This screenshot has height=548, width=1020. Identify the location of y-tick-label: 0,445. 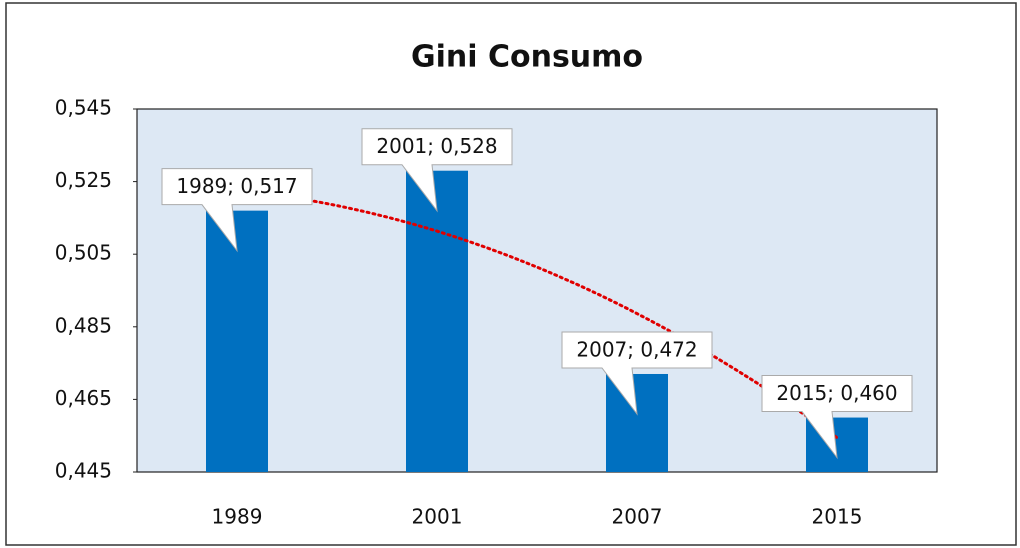
(83, 471).